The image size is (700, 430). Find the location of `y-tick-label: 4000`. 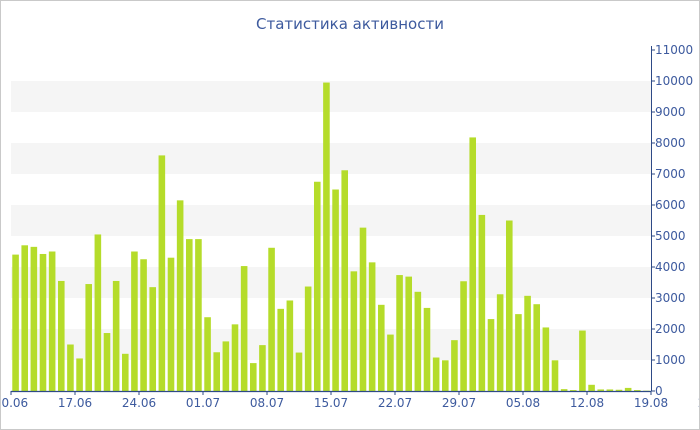

y-tick-label: 4000 is located at coordinates (670, 267).